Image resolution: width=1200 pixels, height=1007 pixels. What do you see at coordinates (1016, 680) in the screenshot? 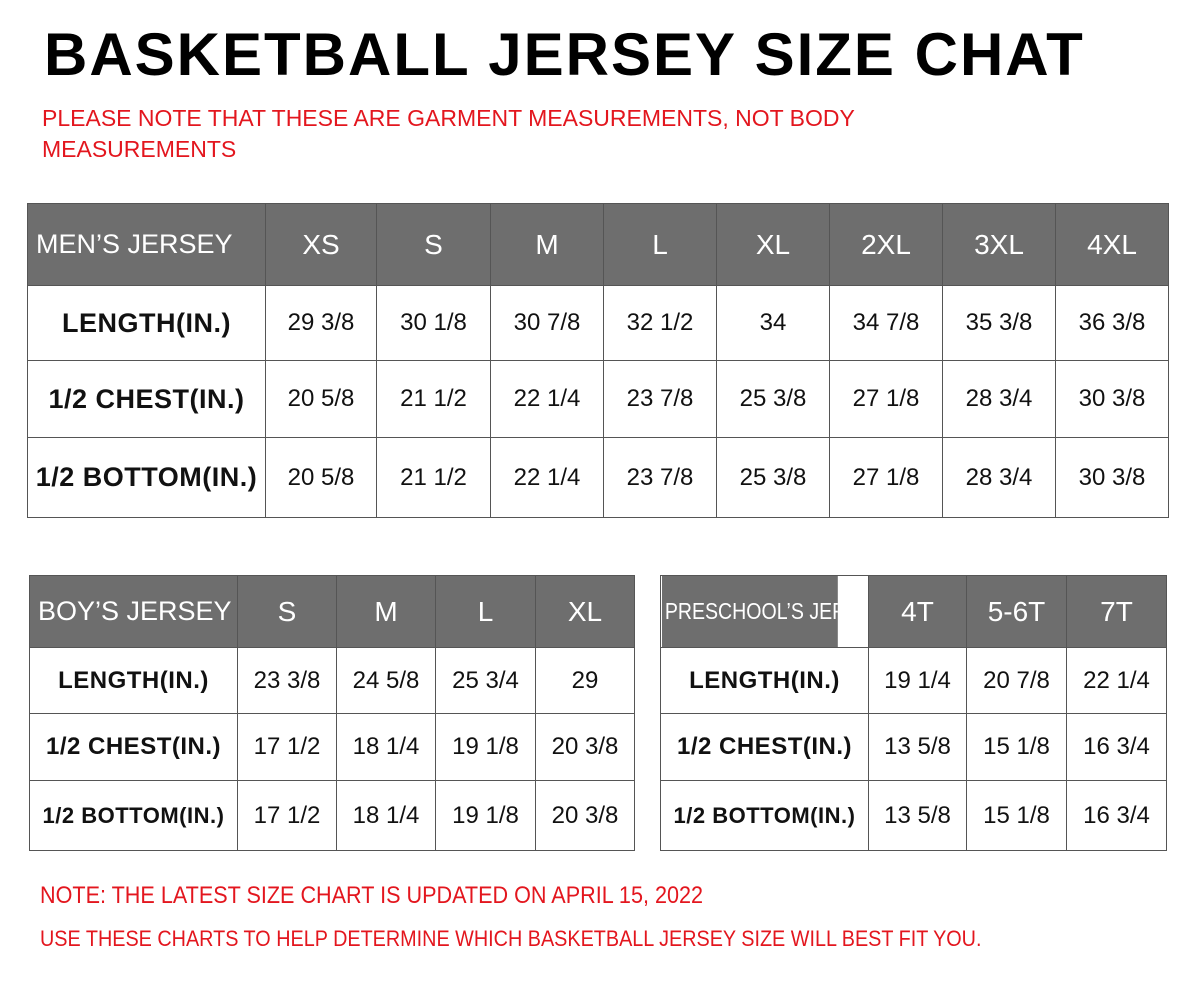
I see `measure-value: 20 7/8` at bounding box center [1016, 680].